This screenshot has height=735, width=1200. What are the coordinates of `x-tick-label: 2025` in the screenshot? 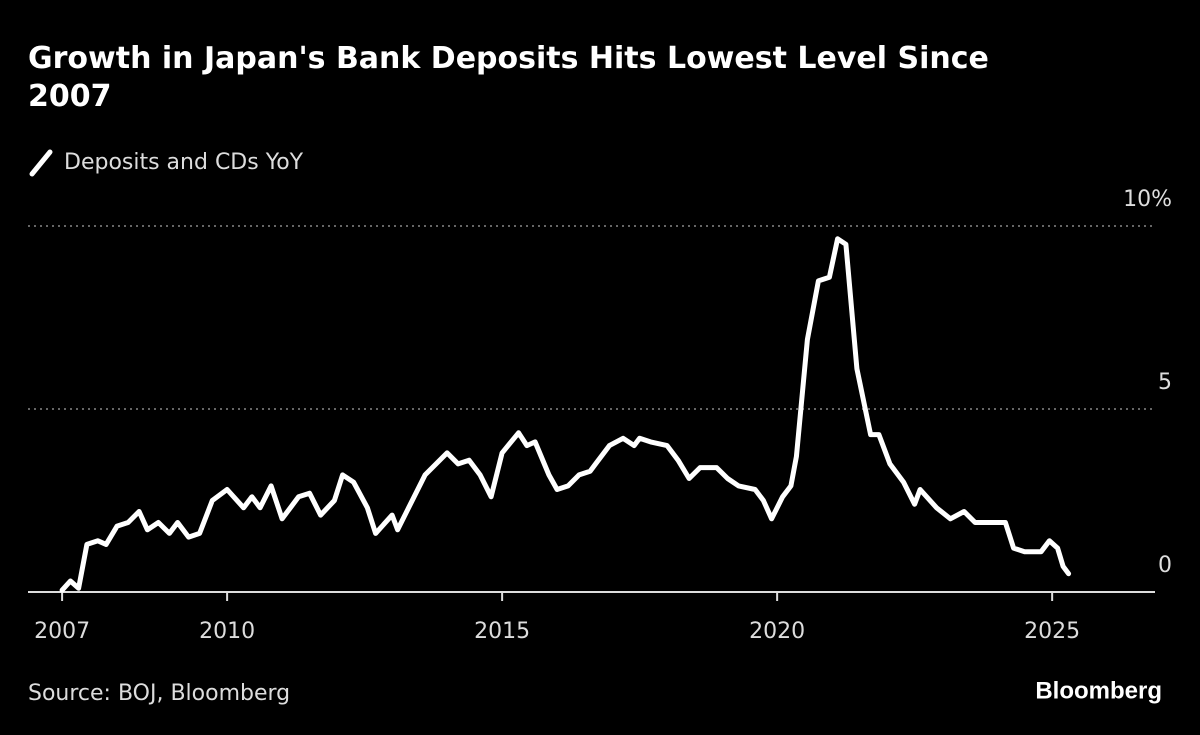 It's located at (1052, 631).